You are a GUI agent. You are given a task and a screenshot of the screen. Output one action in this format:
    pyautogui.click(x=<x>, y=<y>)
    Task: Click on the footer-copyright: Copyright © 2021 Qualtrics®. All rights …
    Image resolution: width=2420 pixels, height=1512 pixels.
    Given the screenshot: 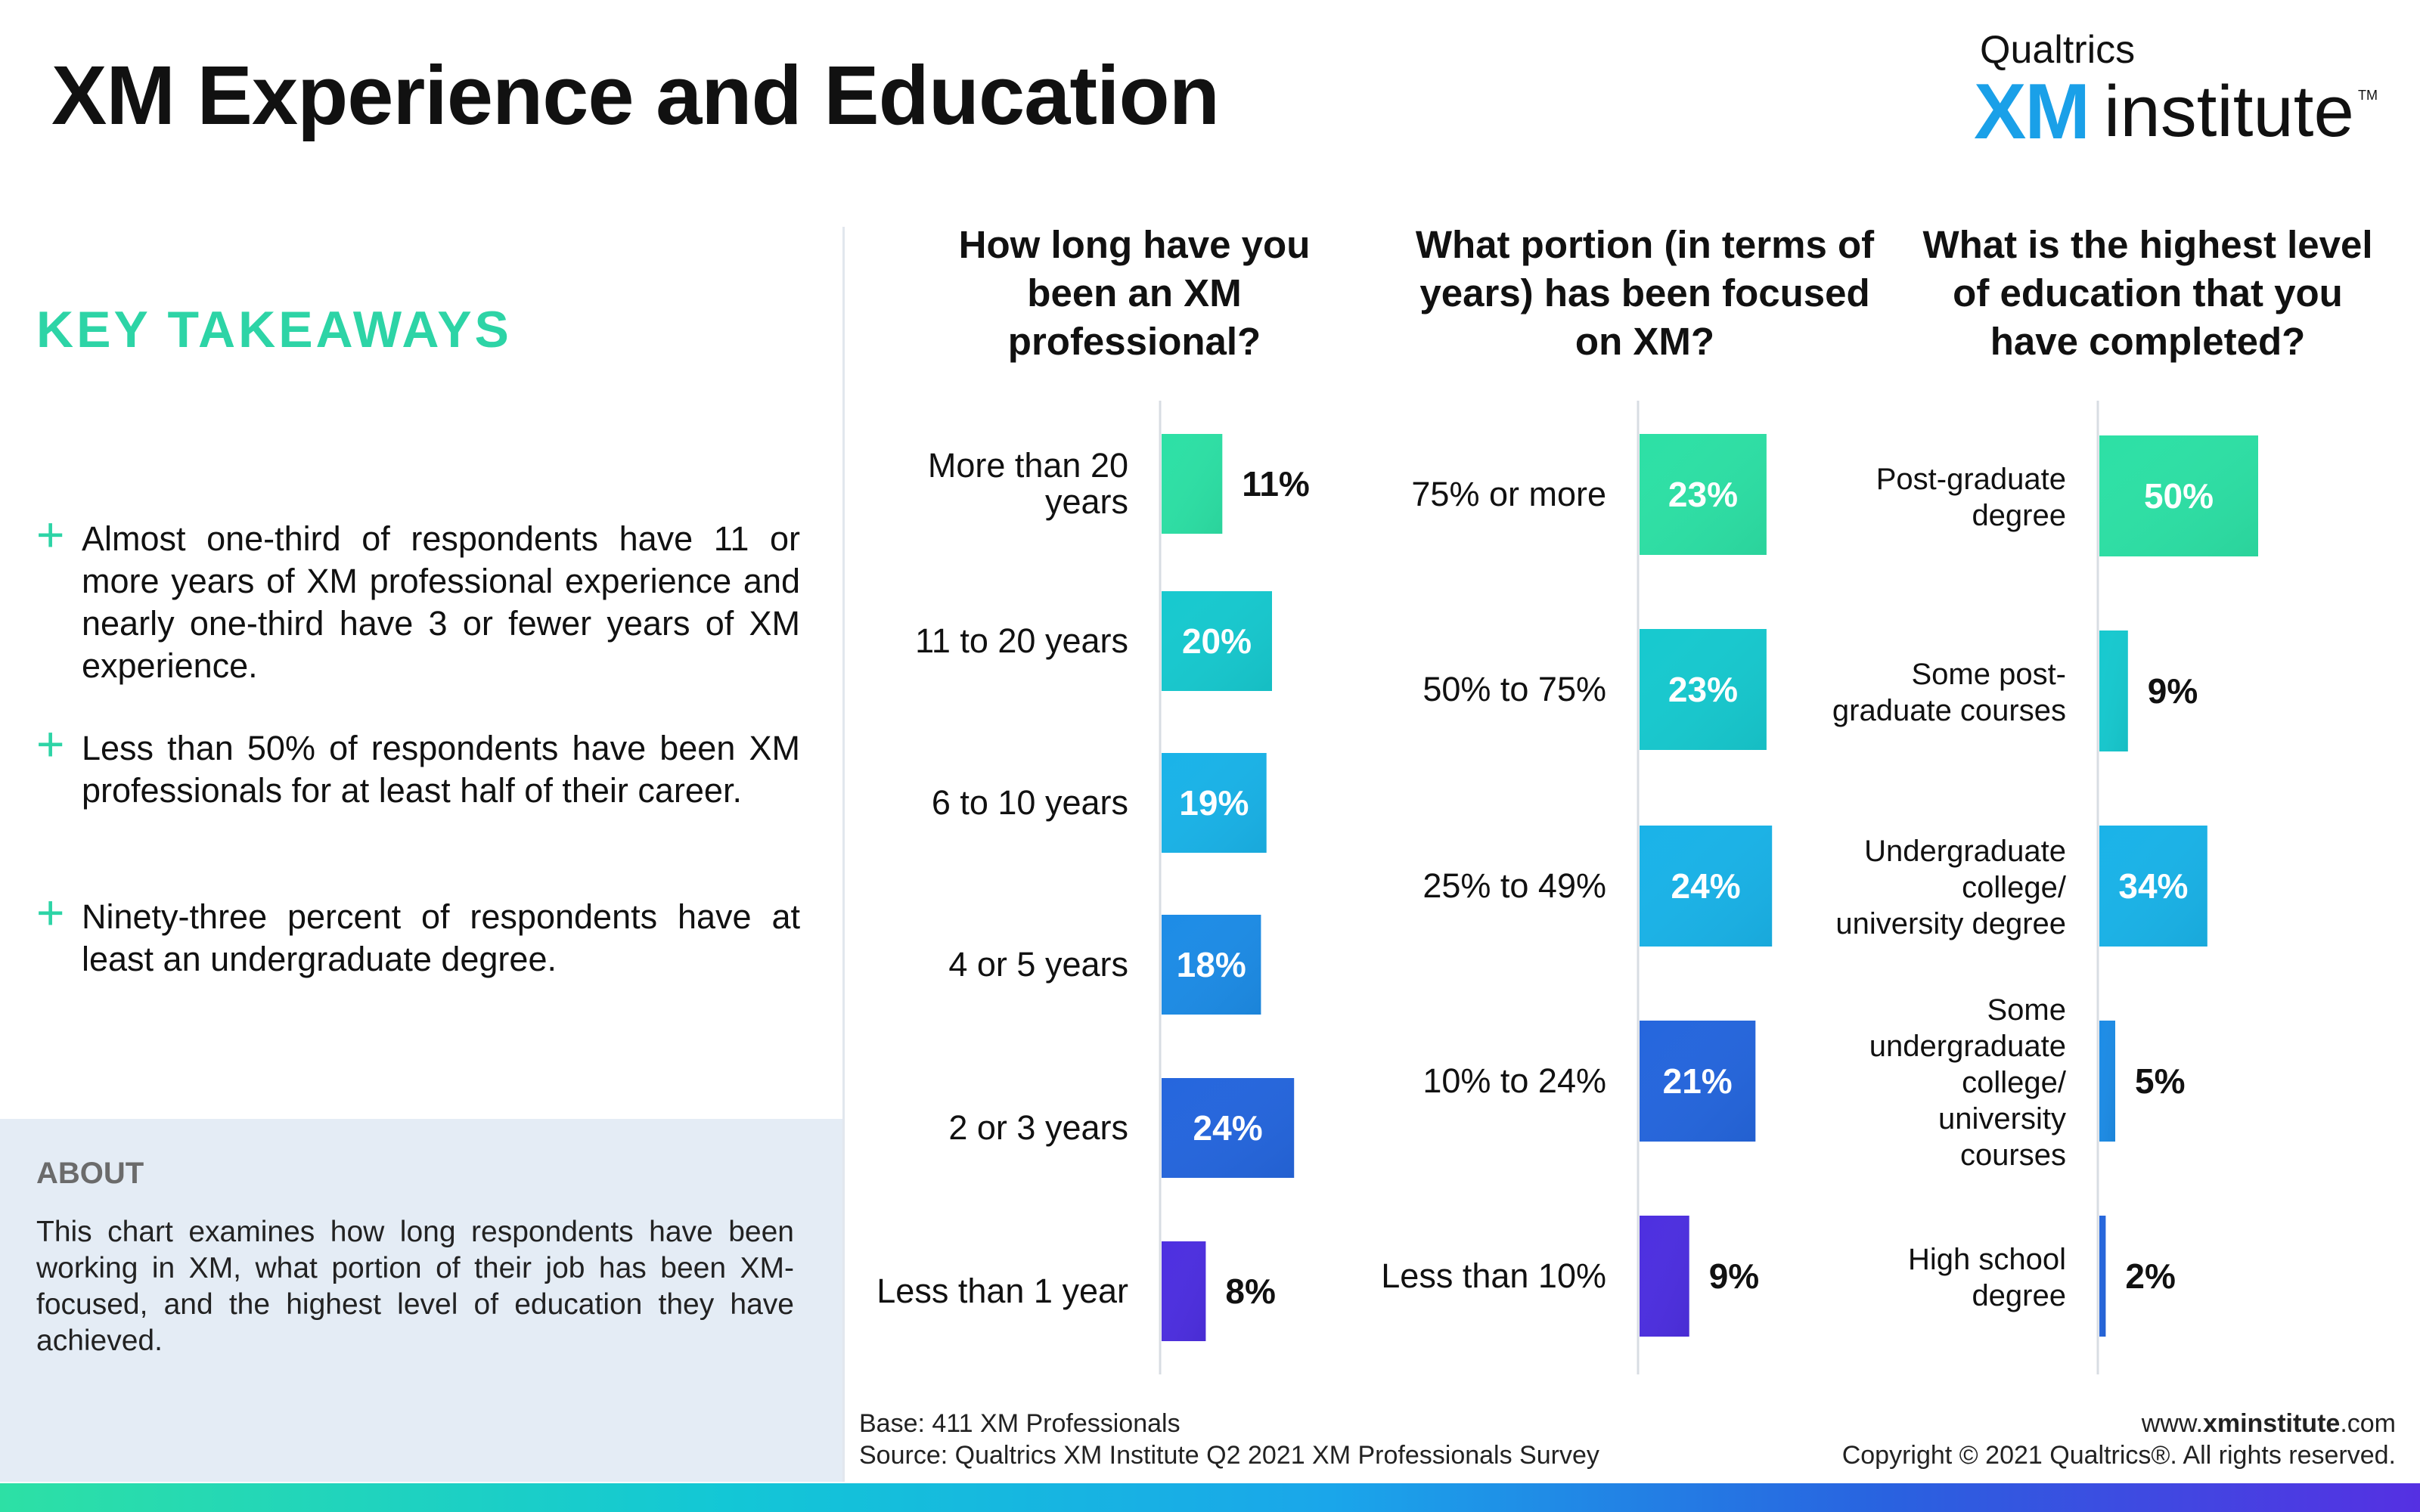 What is the action you would take?
    pyautogui.click(x=2118, y=1455)
    